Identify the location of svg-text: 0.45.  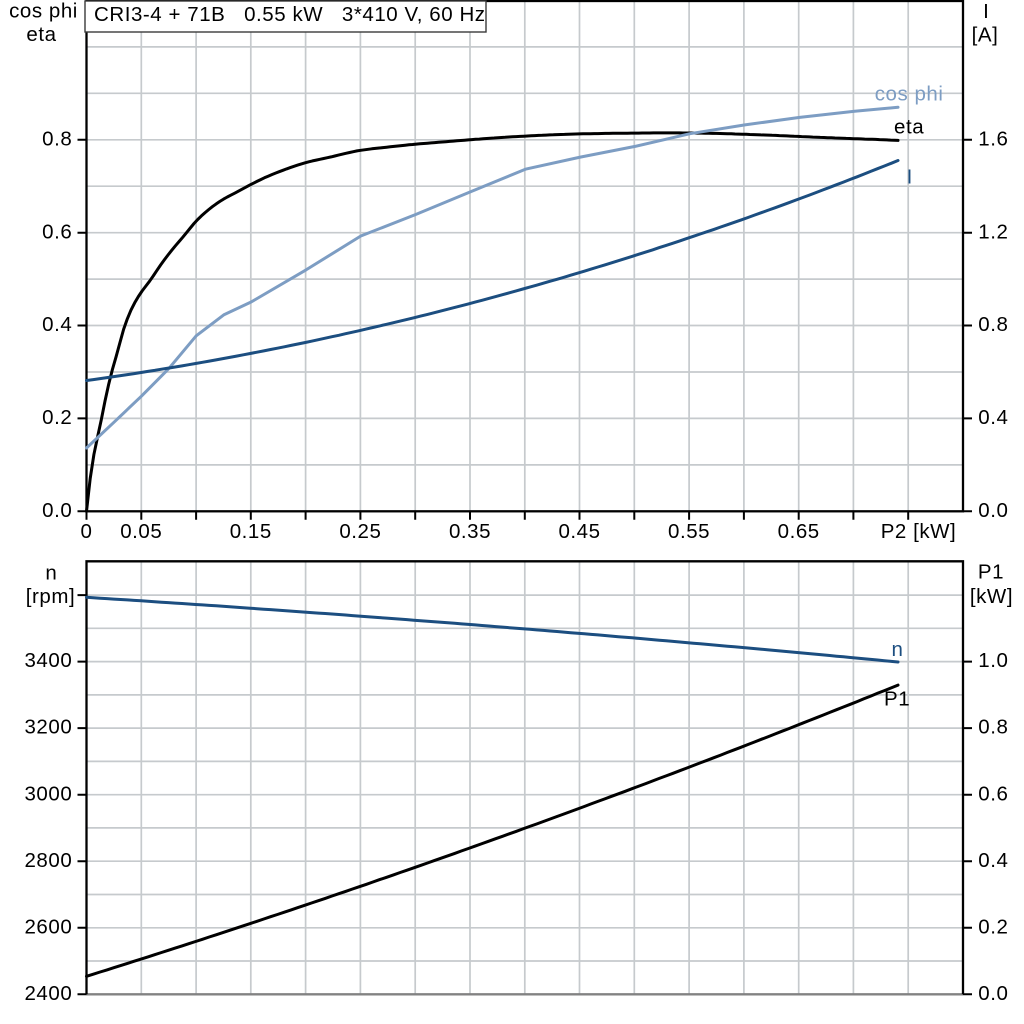
(579, 531).